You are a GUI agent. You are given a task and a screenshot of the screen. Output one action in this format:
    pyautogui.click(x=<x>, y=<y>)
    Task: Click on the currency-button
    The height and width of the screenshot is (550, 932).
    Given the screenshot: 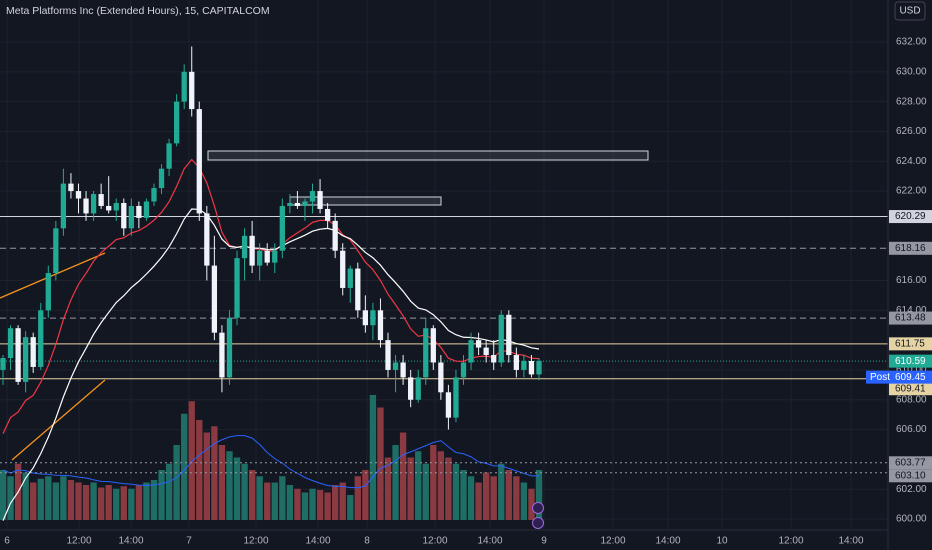 What is the action you would take?
    pyautogui.click(x=910, y=11)
    